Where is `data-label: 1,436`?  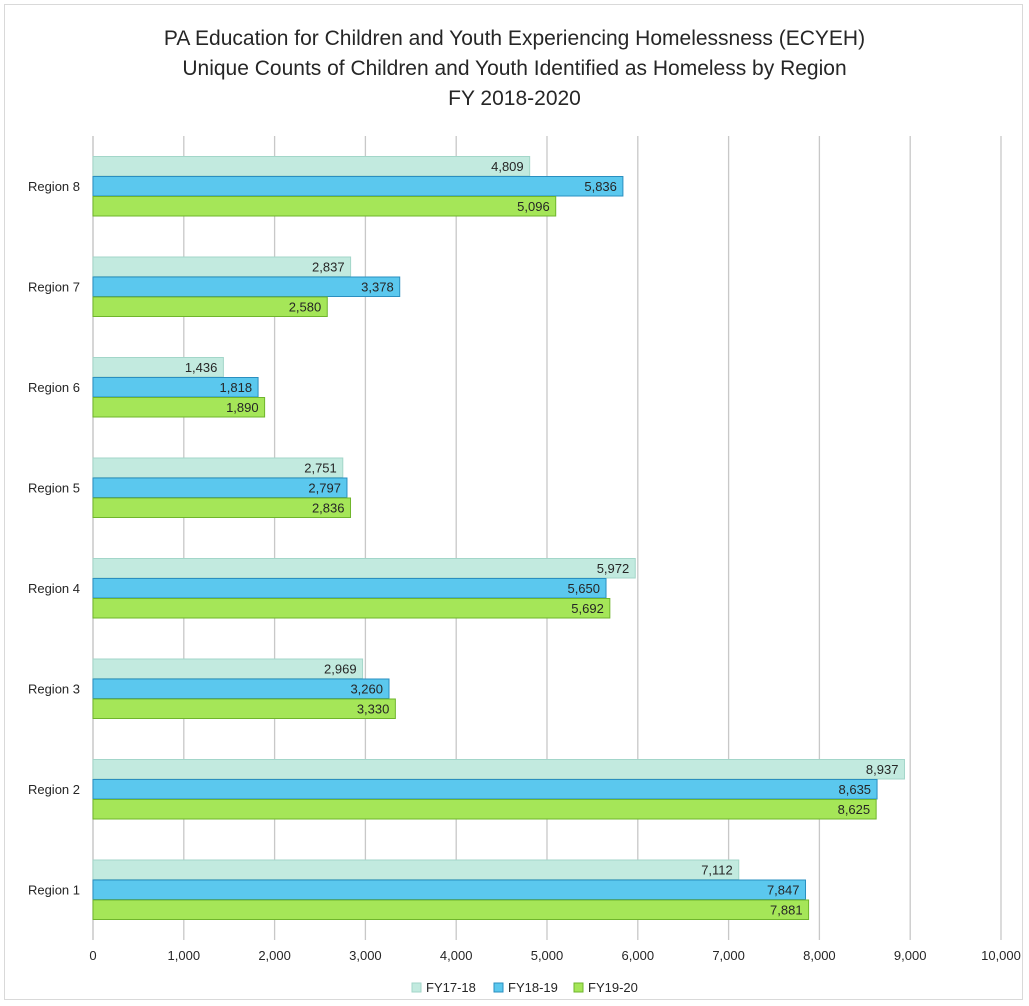 data-label: 1,436 is located at coordinates (201, 367).